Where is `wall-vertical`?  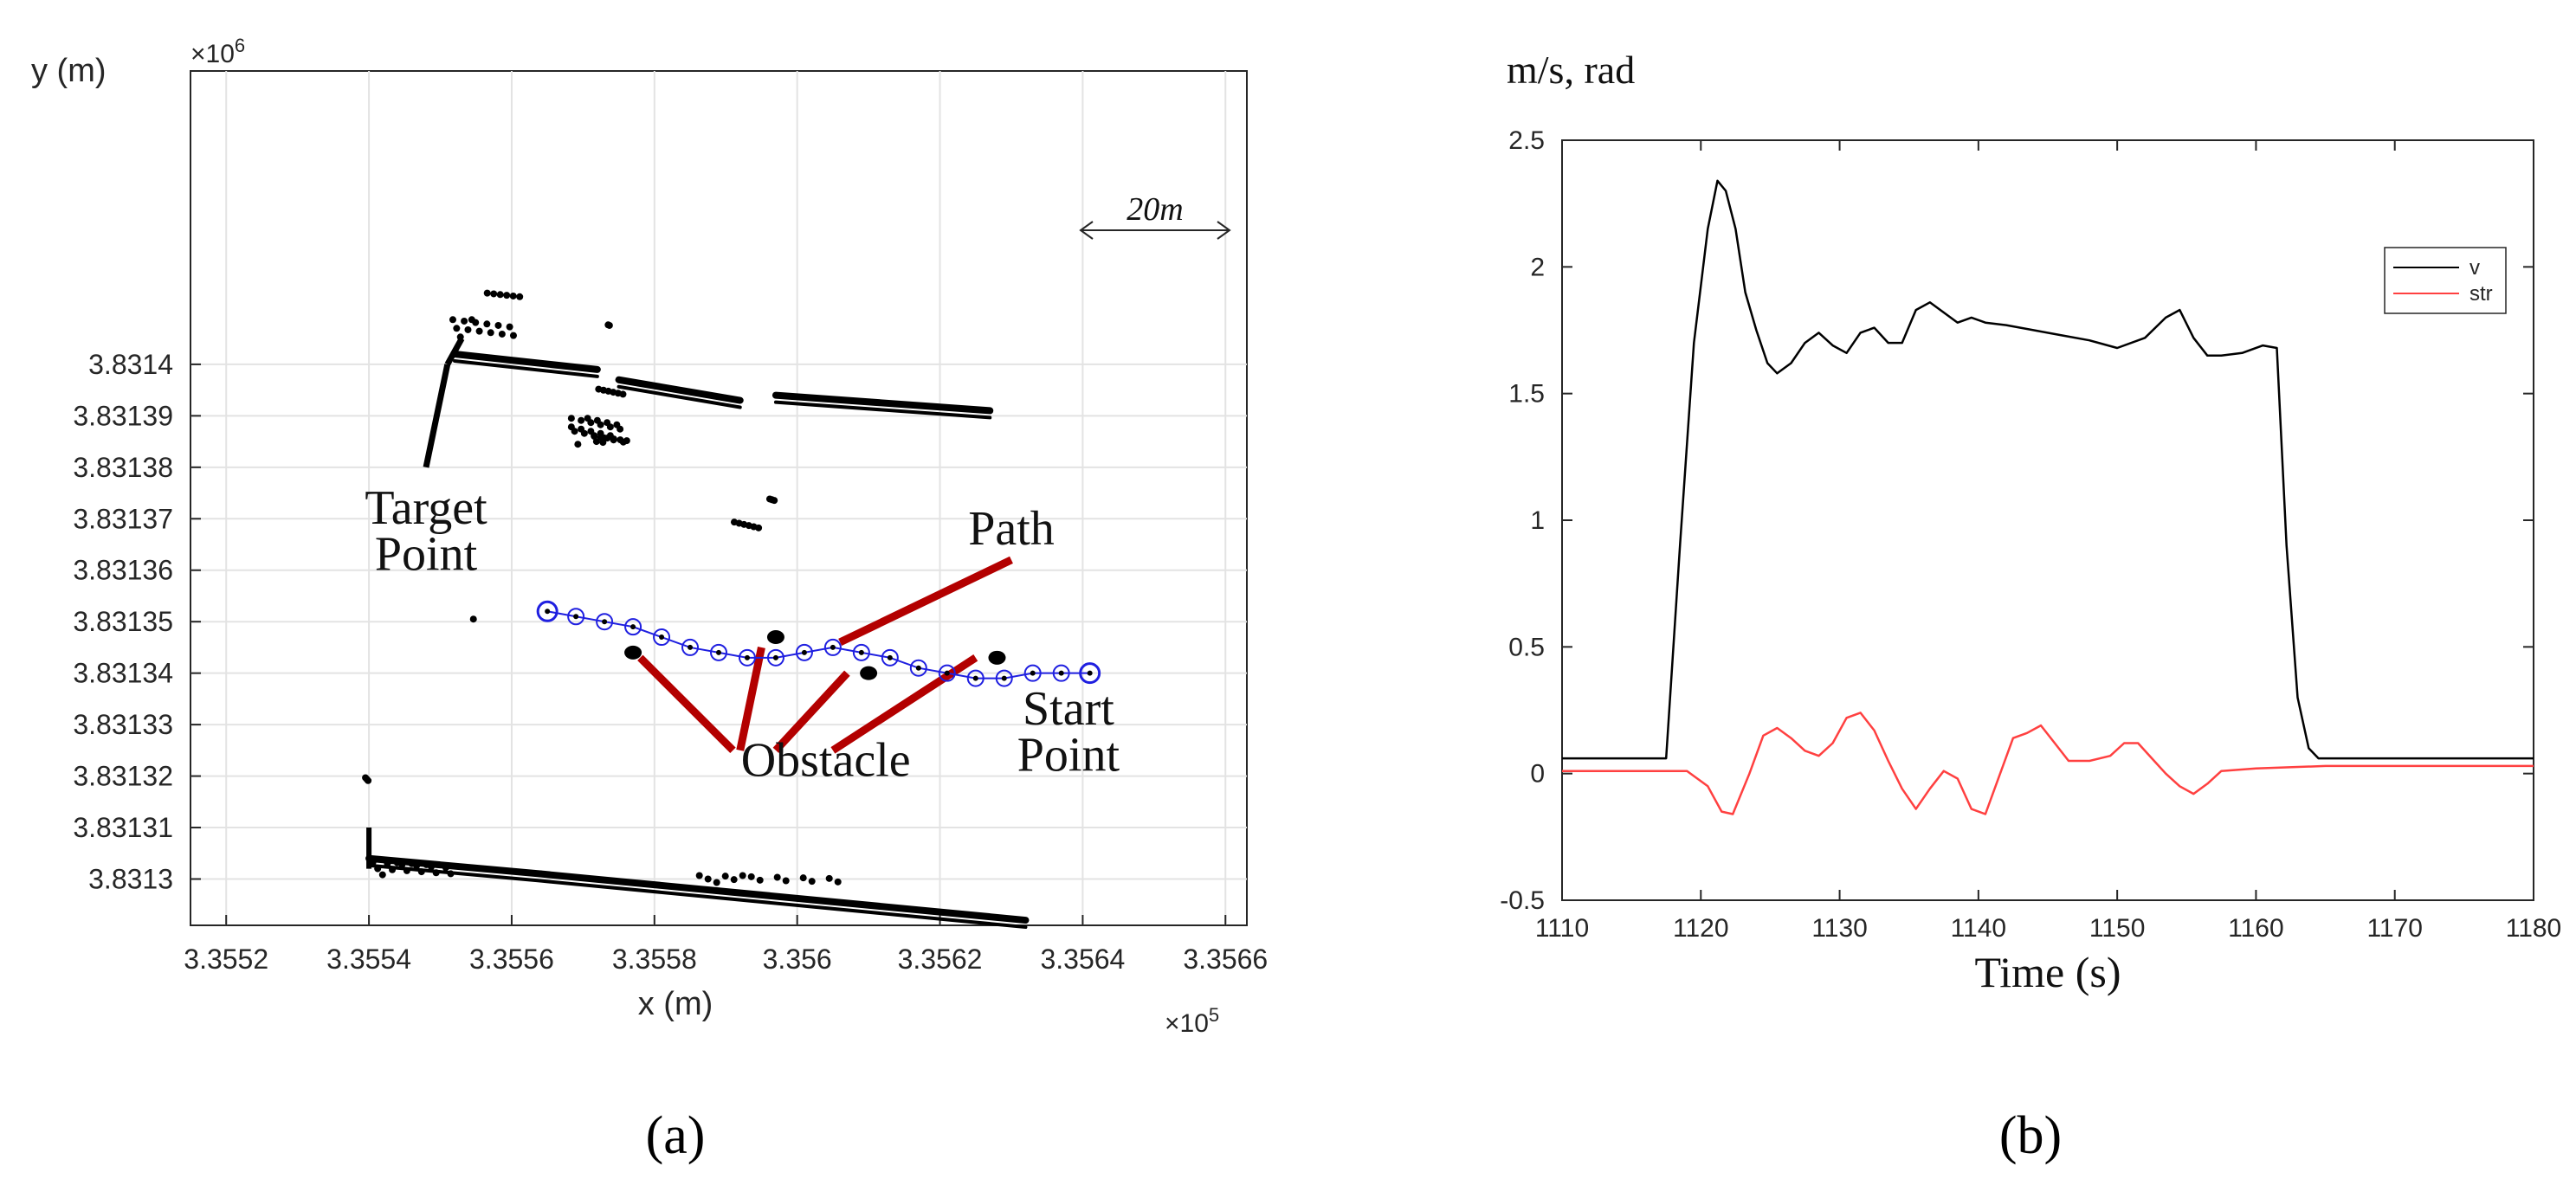 wall-vertical is located at coordinates (454, 352).